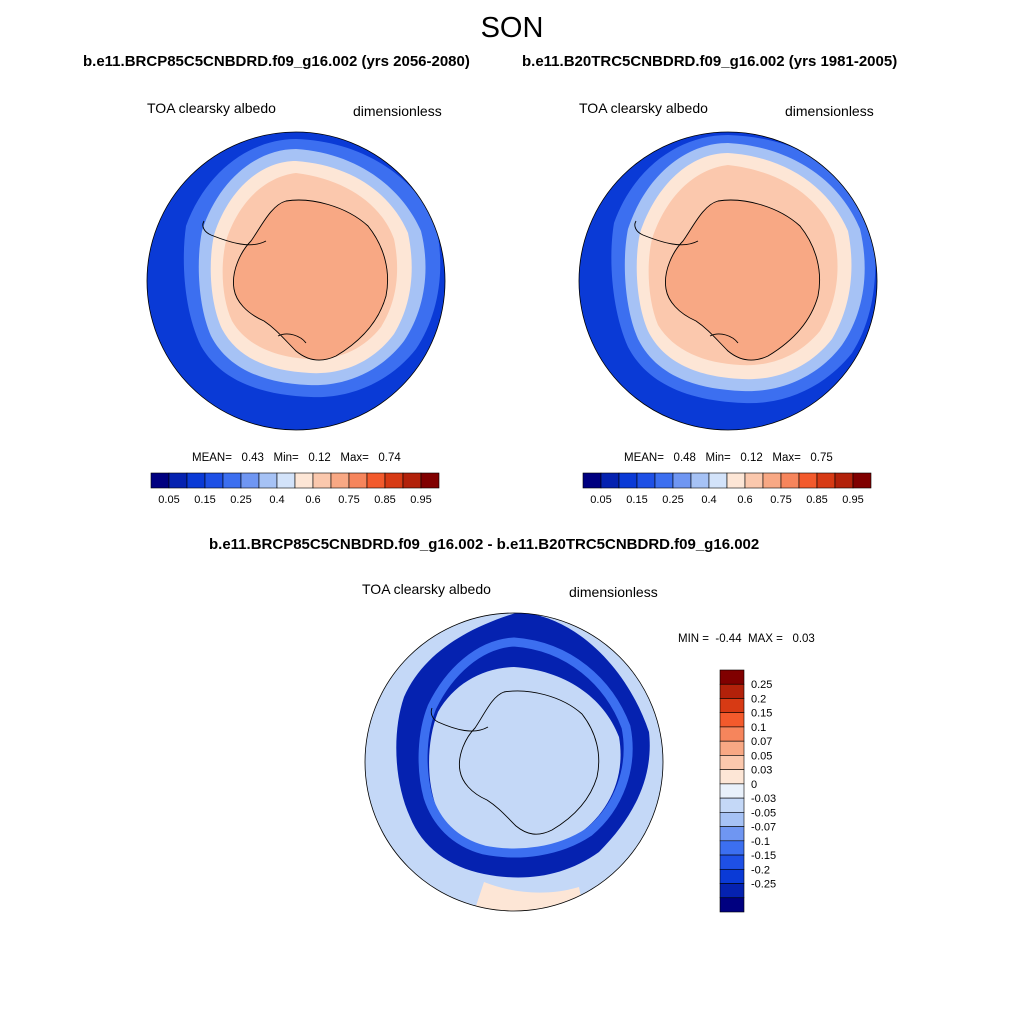  What do you see at coordinates (763, 885) in the screenshot?
I see `colorbar-tick-label: -0.25` at bounding box center [763, 885].